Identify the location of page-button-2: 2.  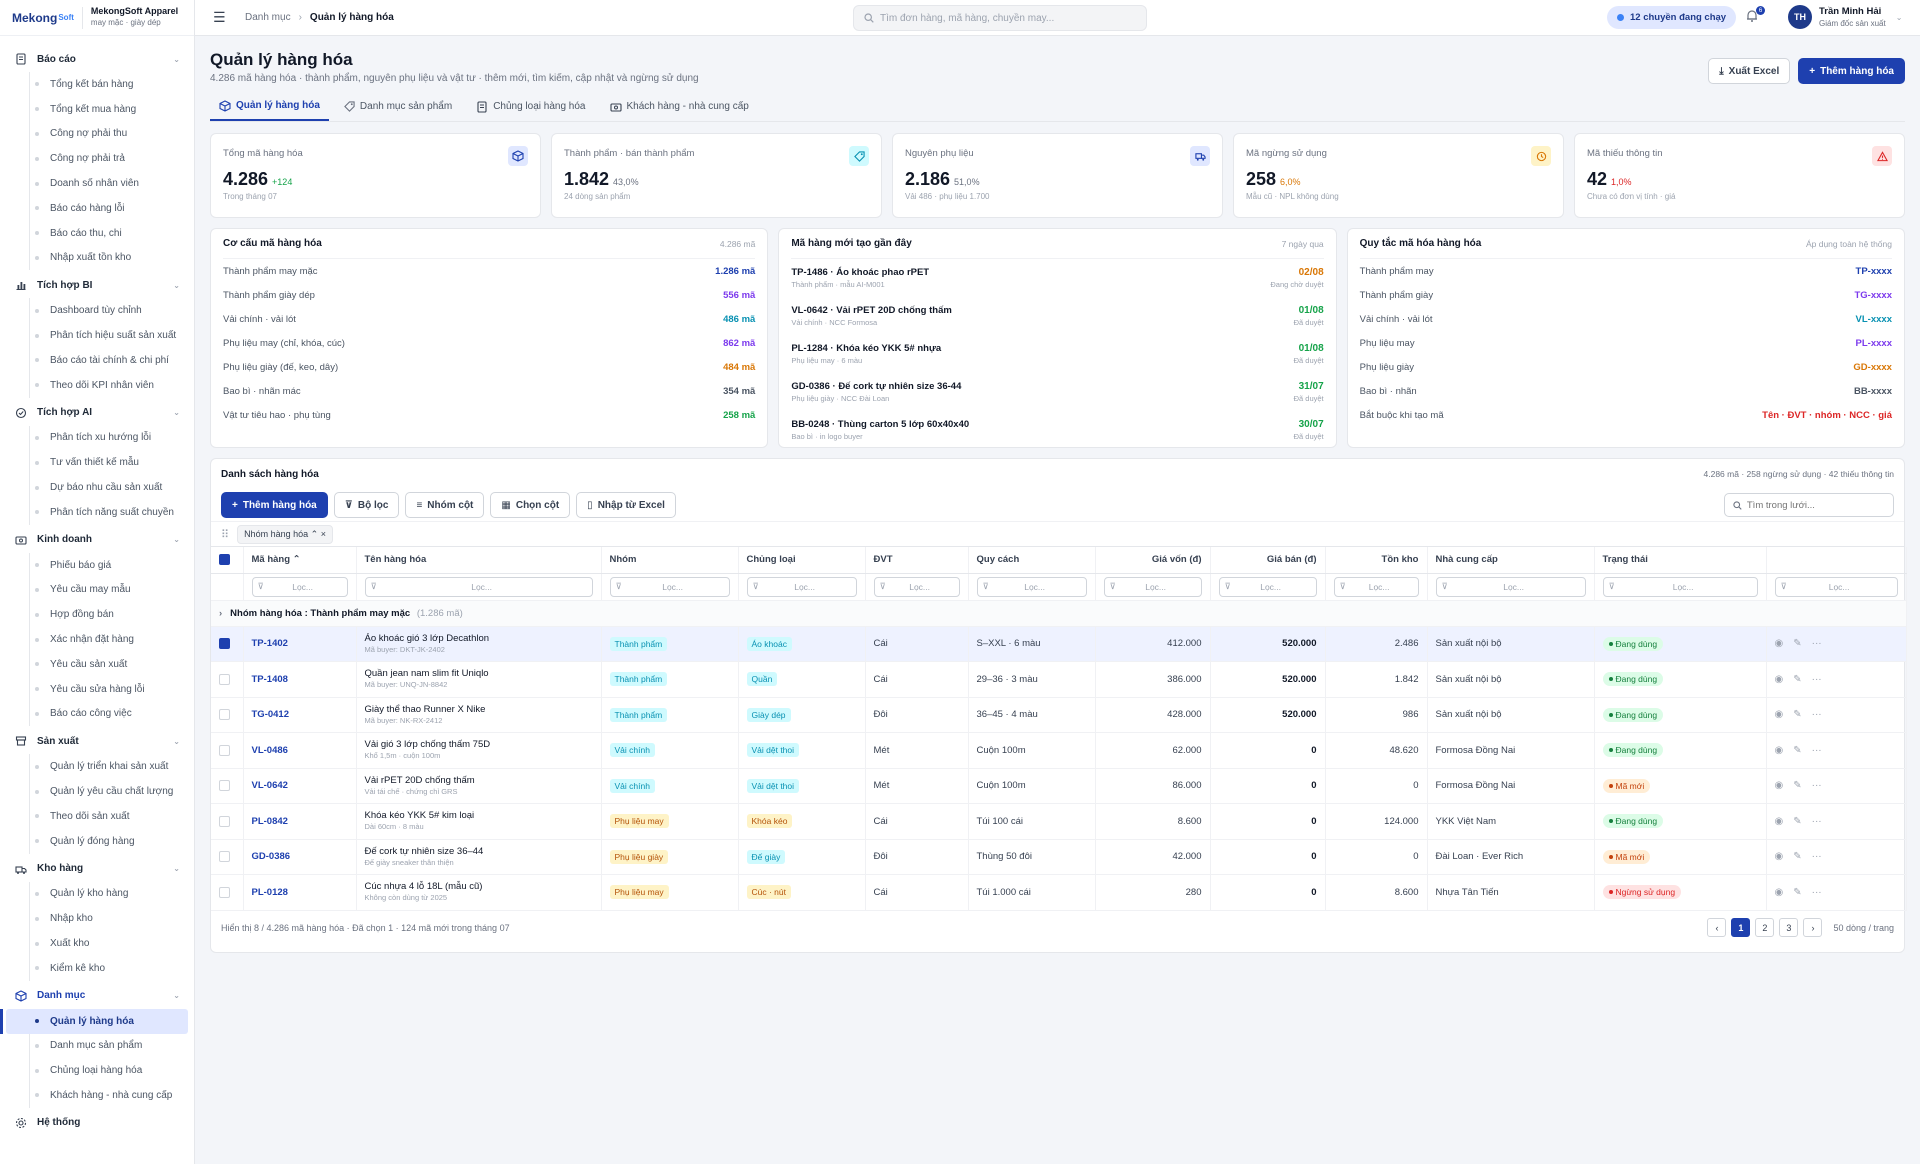
(1765, 927).